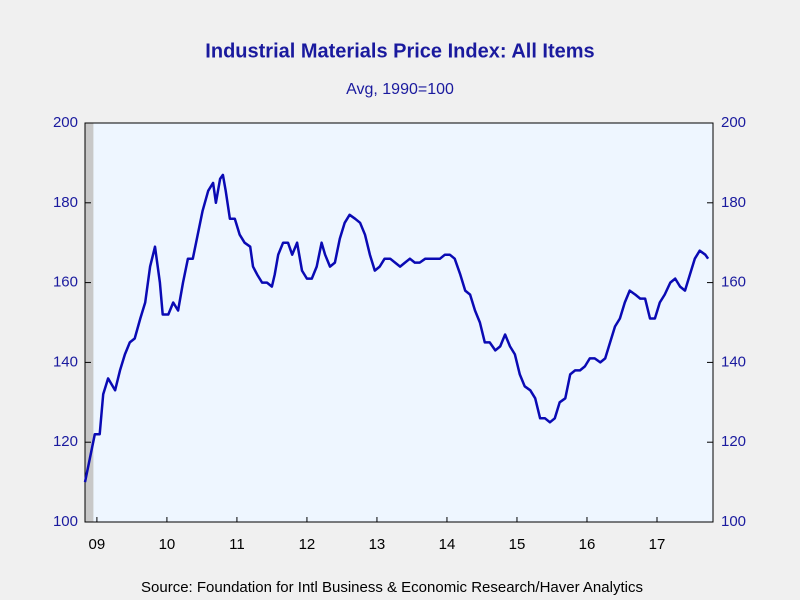  What do you see at coordinates (237, 544) in the screenshot?
I see `x-tick-label: 11` at bounding box center [237, 544].